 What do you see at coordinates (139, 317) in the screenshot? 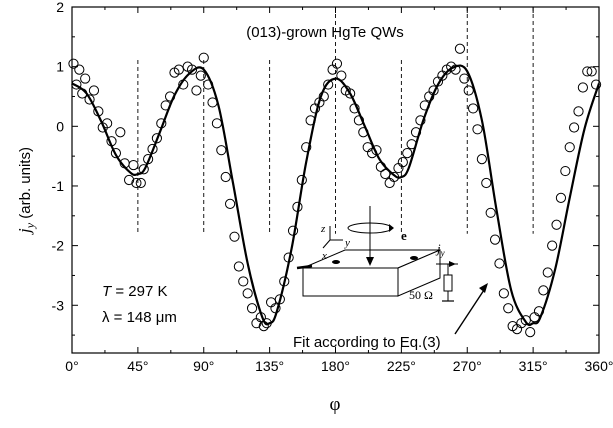
I see `wavelength-annotation: λ = 148 μm` at bounding box center [139, 317].